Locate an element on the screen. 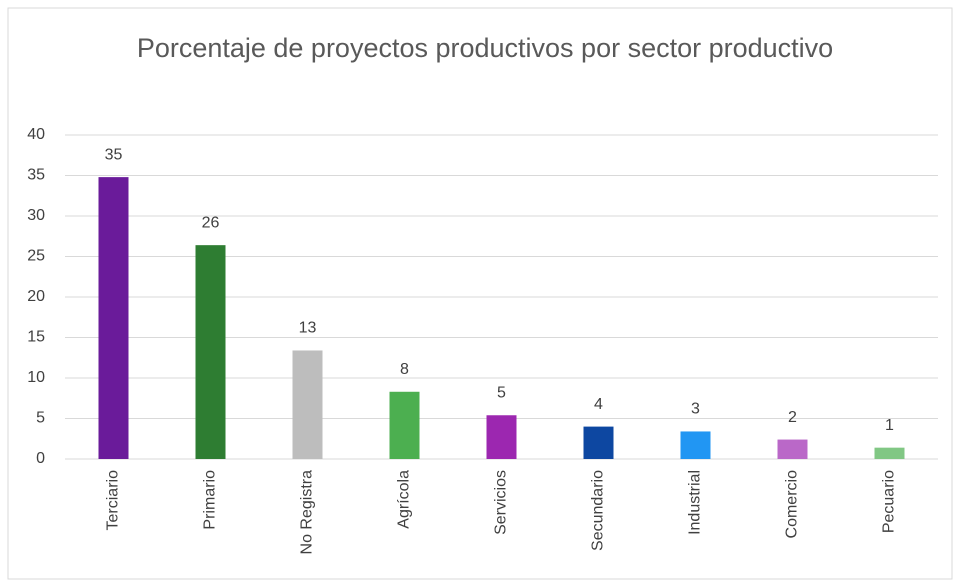 The image size is (953, 580). data-label: 4 is located at coordinates (598, 404).